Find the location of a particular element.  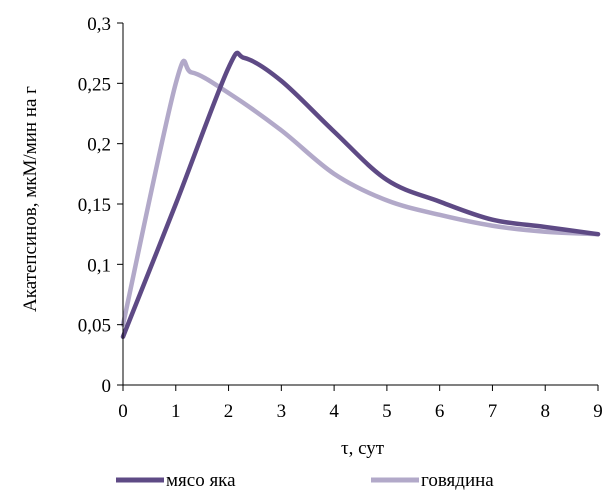

y-tick-label: 0 is located at coordinates (107, 386).